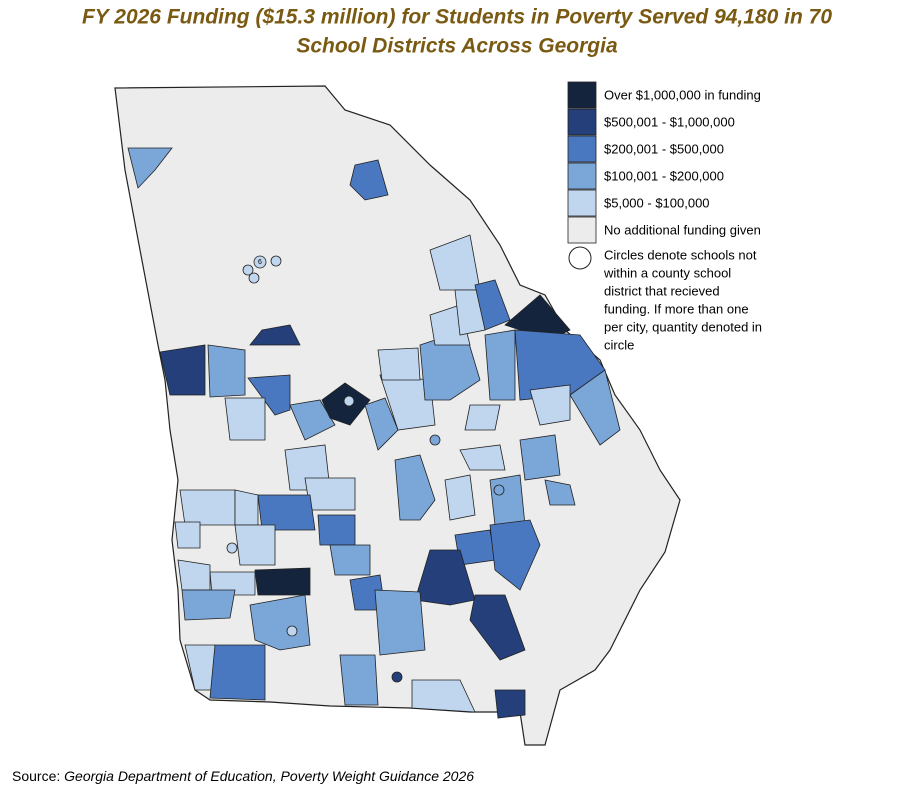 This screenshot has height=794, width=915. I want to click on title-line: School Districts Across Georgia, so click(457, 46).